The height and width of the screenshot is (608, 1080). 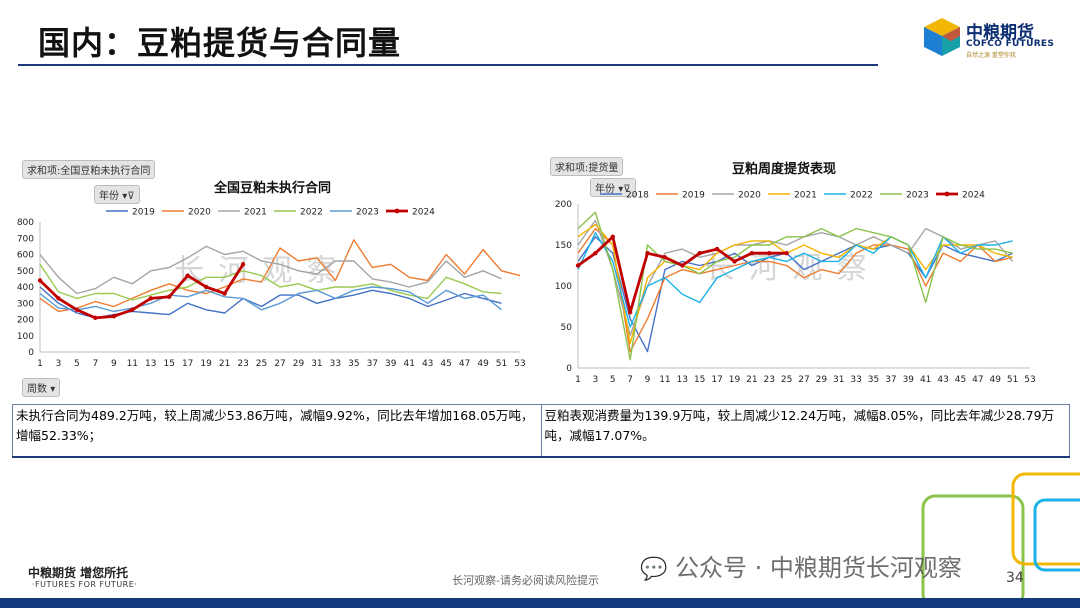 I want to click on x-tick-label: 7, so click(x=96, y=364).